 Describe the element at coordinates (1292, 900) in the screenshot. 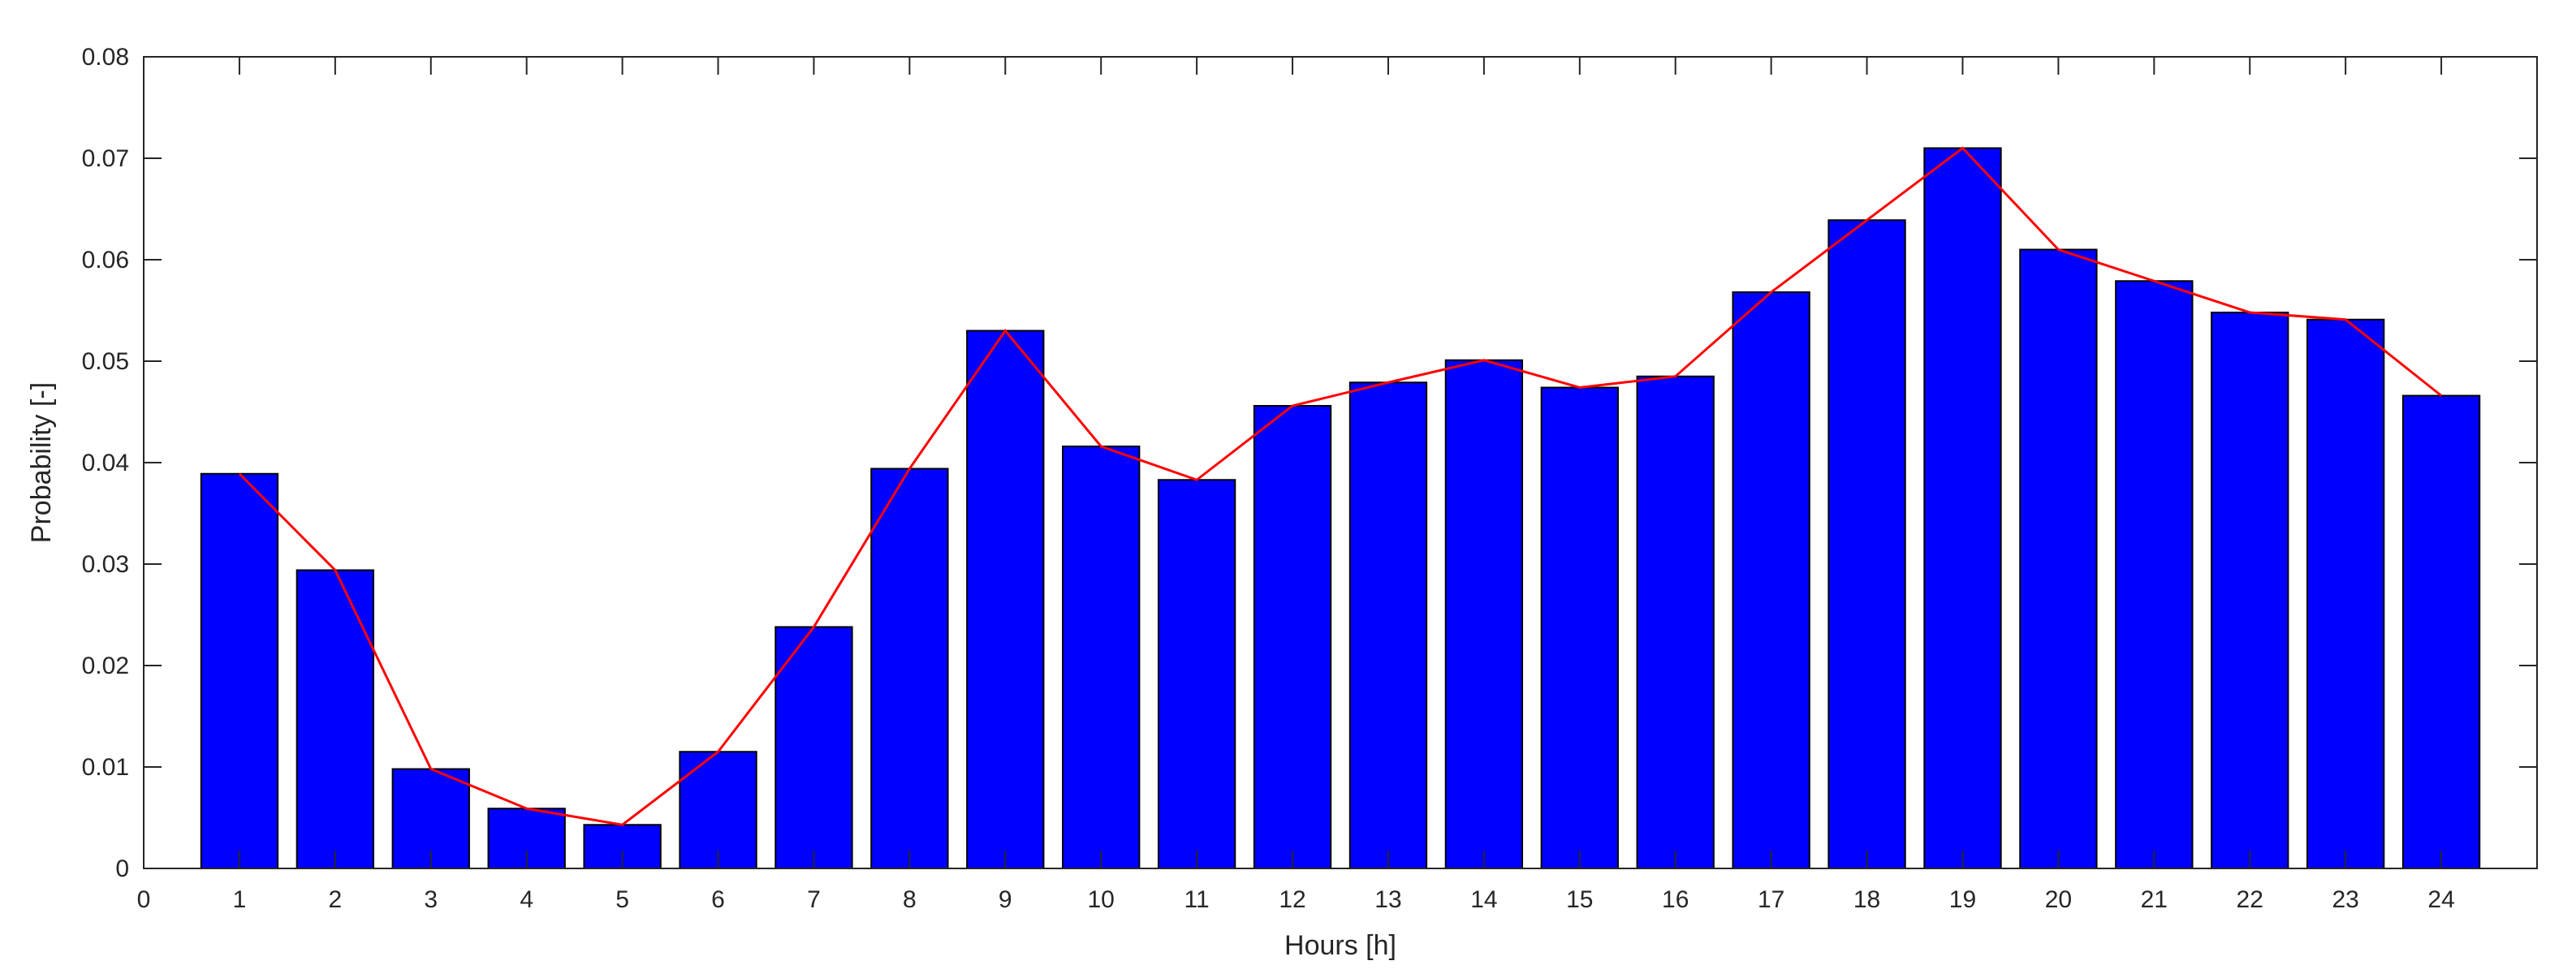

I see `x-tick-label: 12` at that location.